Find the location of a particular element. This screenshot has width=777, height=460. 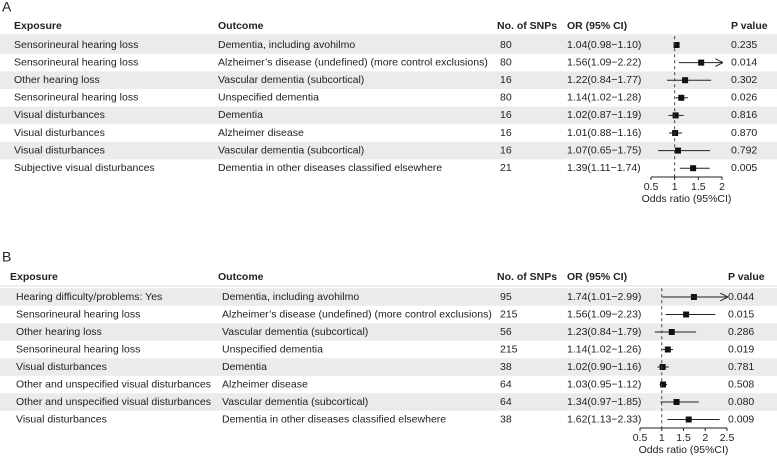

cell-p-values: 0.235 is located at coordinates (744, 45).